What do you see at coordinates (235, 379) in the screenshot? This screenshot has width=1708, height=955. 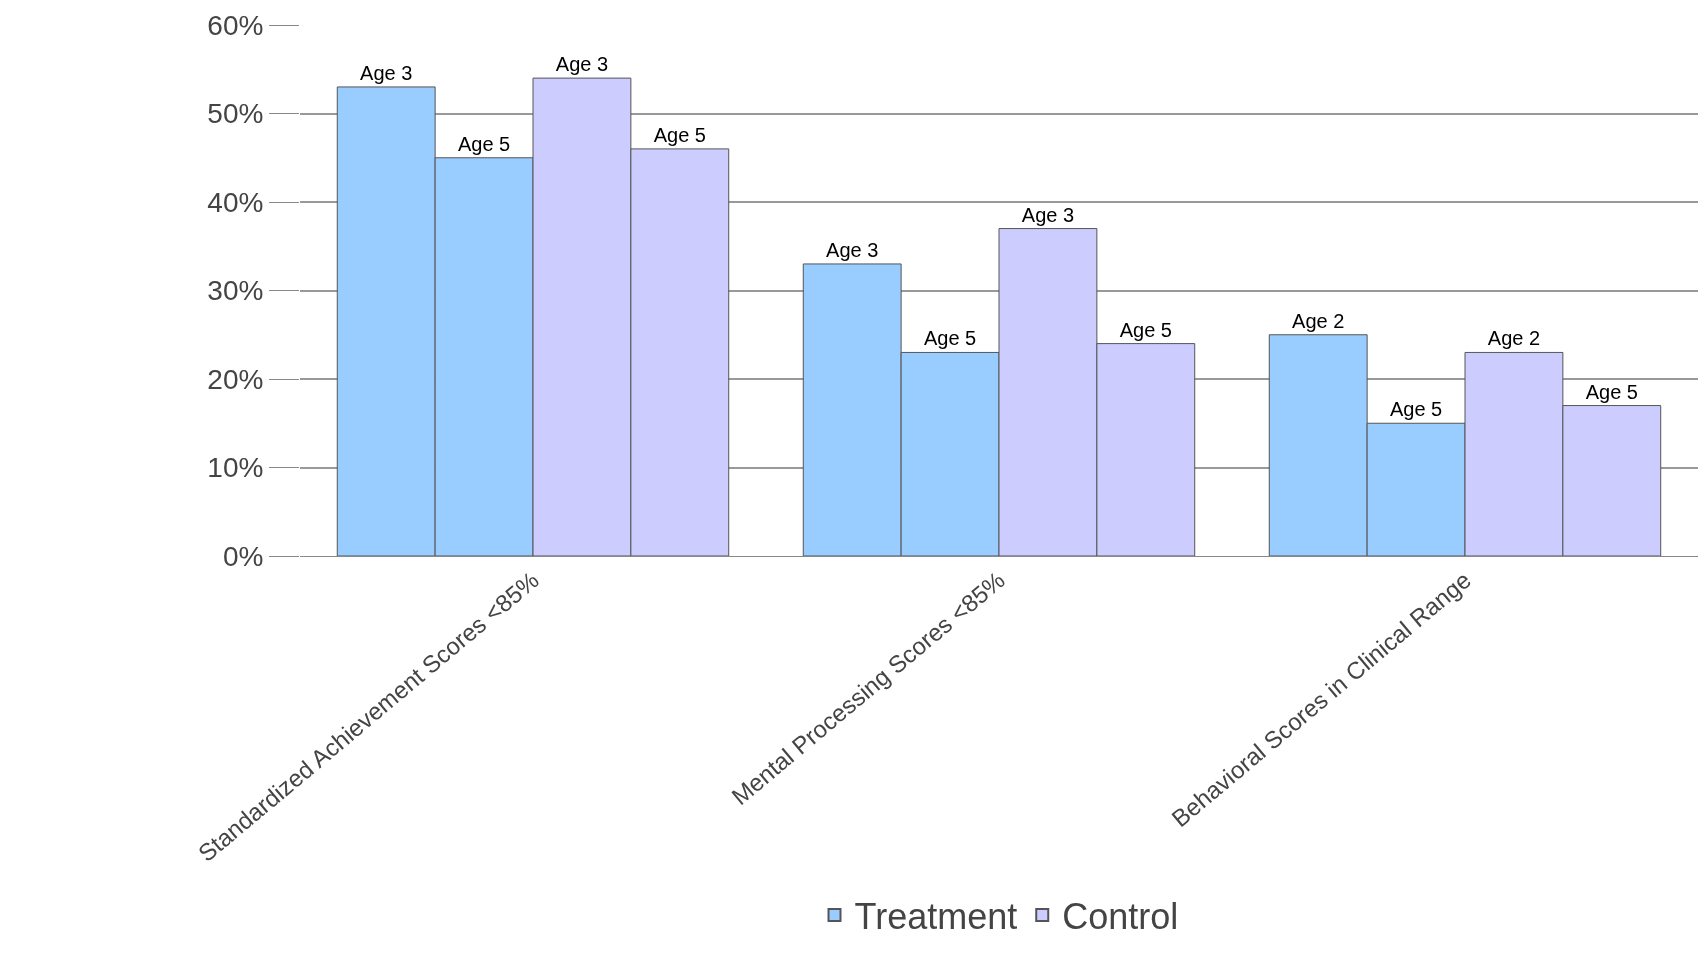 I see `y-tick-label: 20%` at bounding box center [235, 379].